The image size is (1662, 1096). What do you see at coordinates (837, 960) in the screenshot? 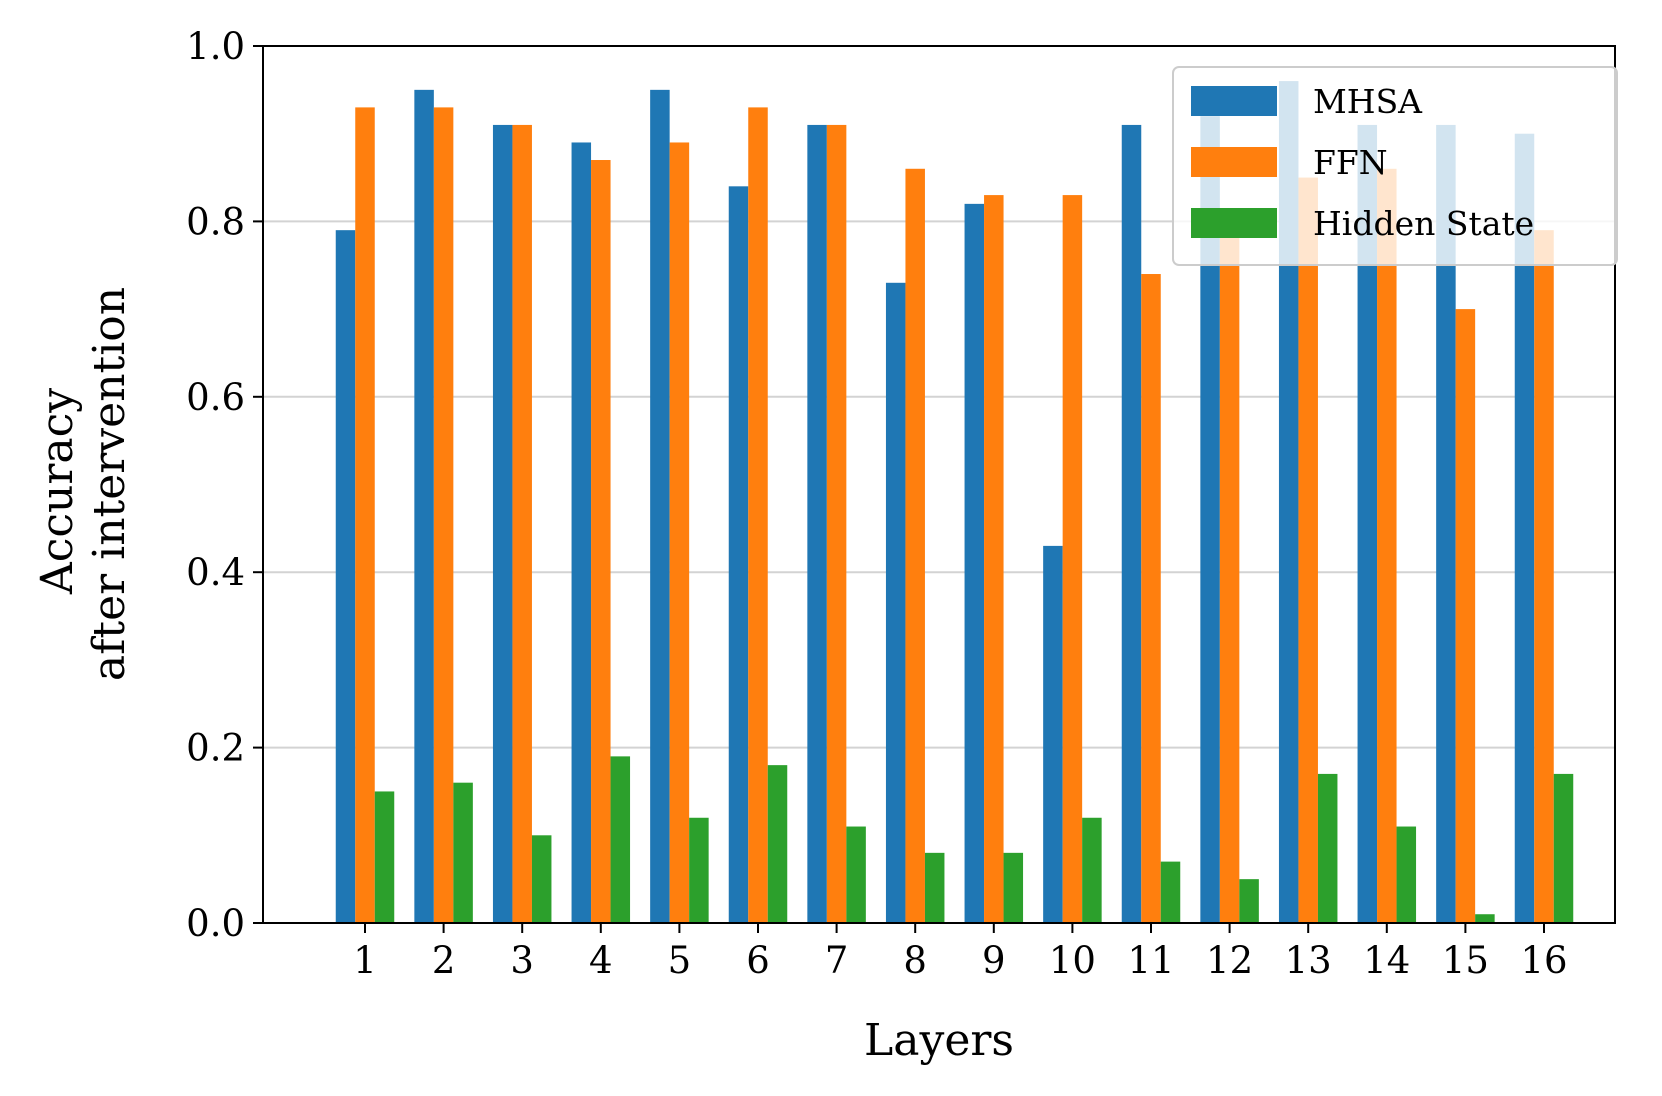
I see `x-tick-label: 7` at bounding box center [837, 960].